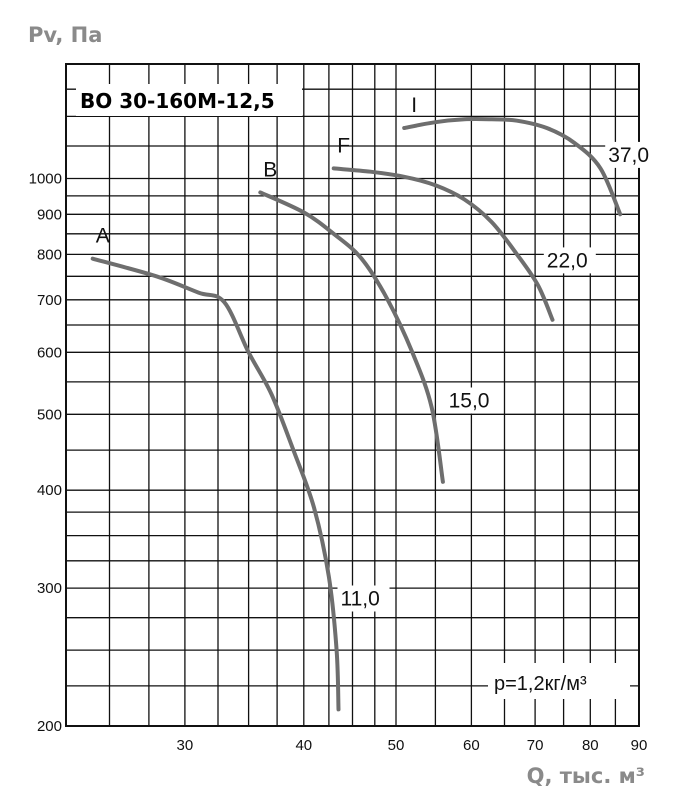 The height and width of the screenshot is (804, 677). I want to click on y-axis-label: Pv, Па, so click(65, 35).